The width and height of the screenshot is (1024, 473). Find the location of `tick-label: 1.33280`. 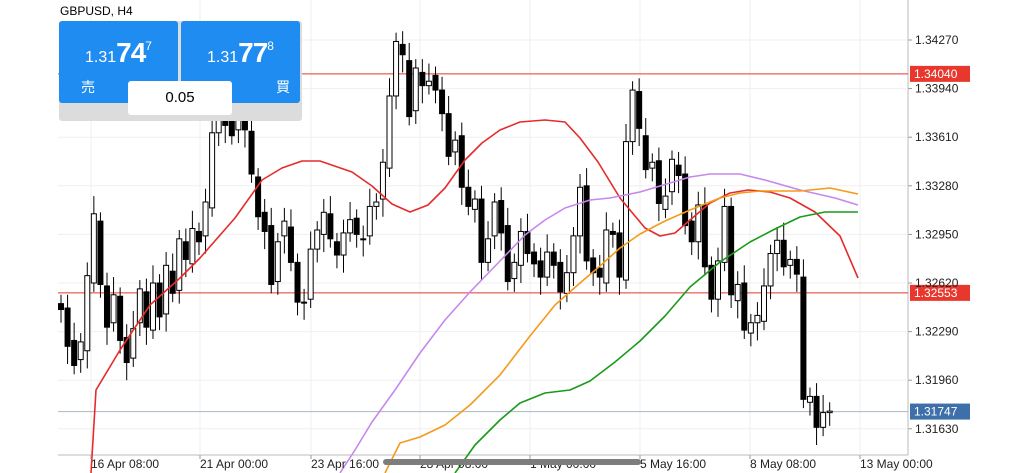

tick-label: 1.33280 is located at coordinates (937, 186).